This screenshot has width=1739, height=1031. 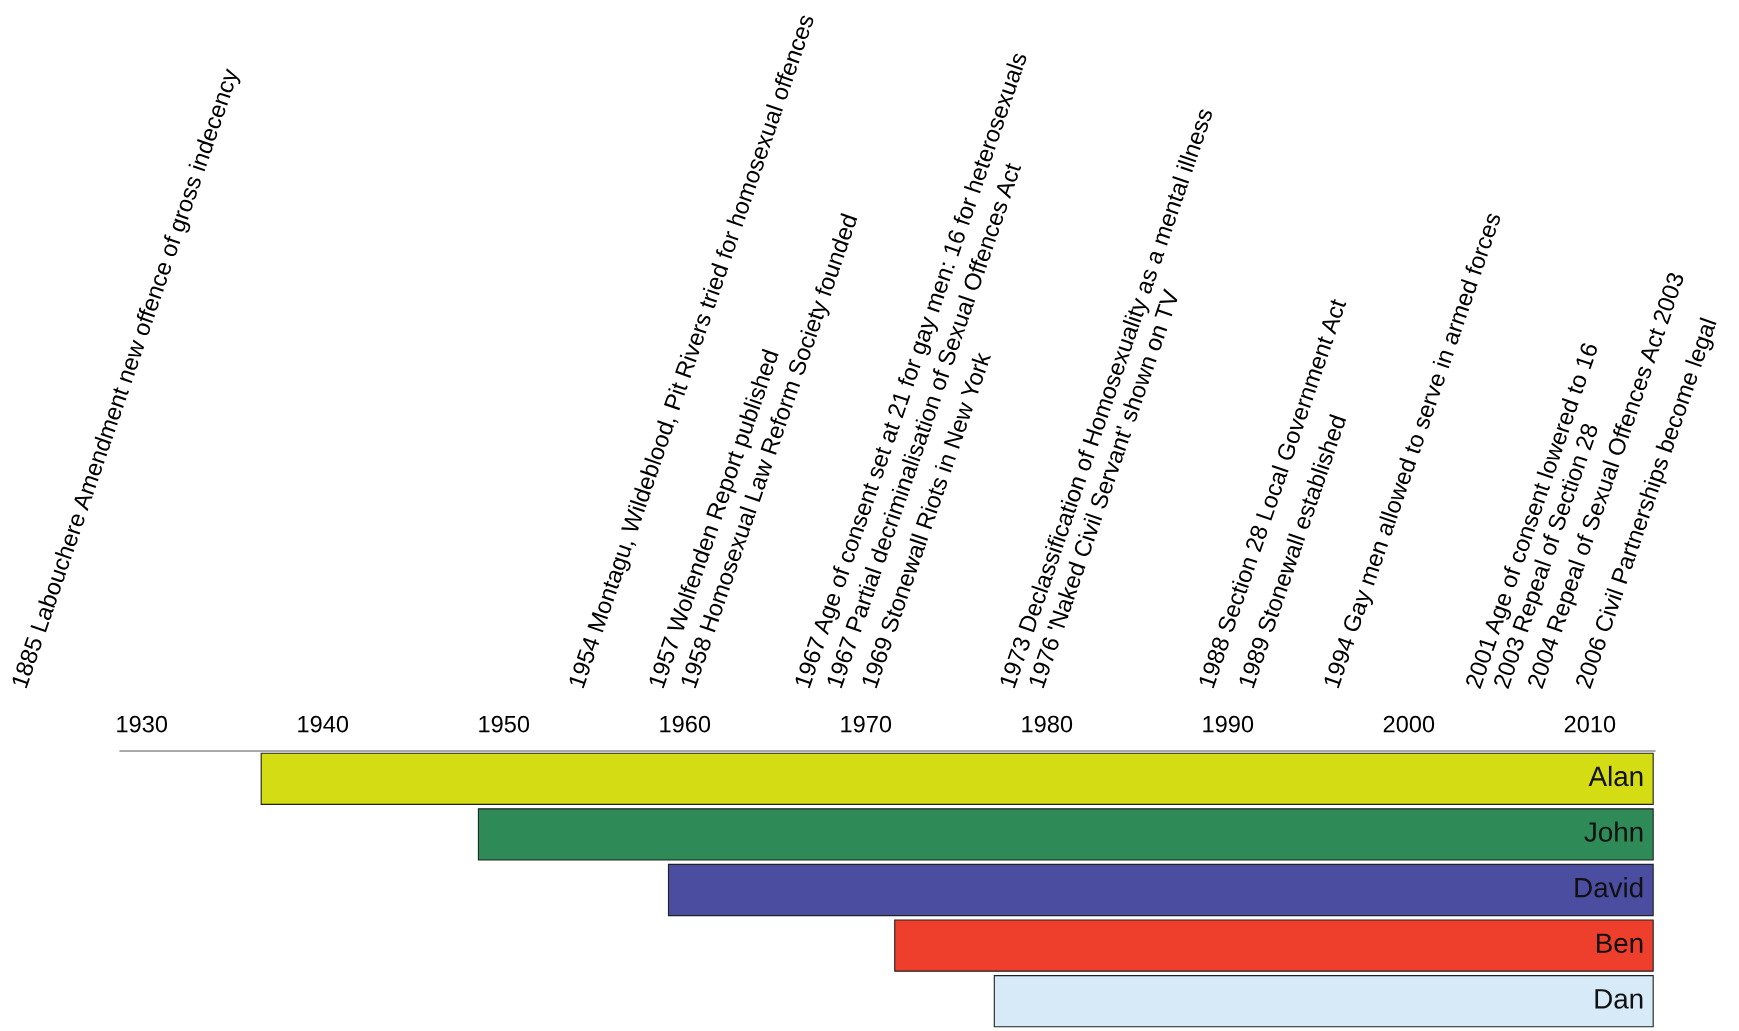 What do you see at coordinates (1615, 776) in the screenshot?
I see `y-tick-label: Alan` at bounding box center [1615, 776].